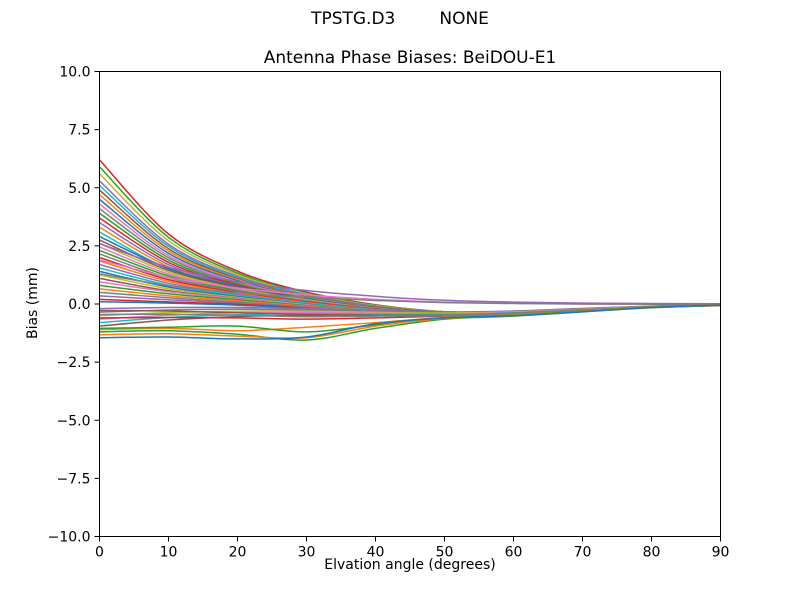 The width and height of the screenshot is (800, 600). I want to click on x-tick-label: 80, so click(652, 553).